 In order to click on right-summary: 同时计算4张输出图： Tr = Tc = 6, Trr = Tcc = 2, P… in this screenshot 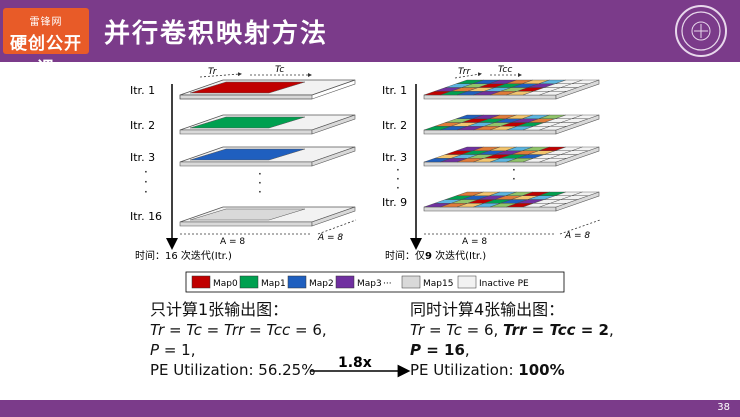, I will do `click(512, 340)`.